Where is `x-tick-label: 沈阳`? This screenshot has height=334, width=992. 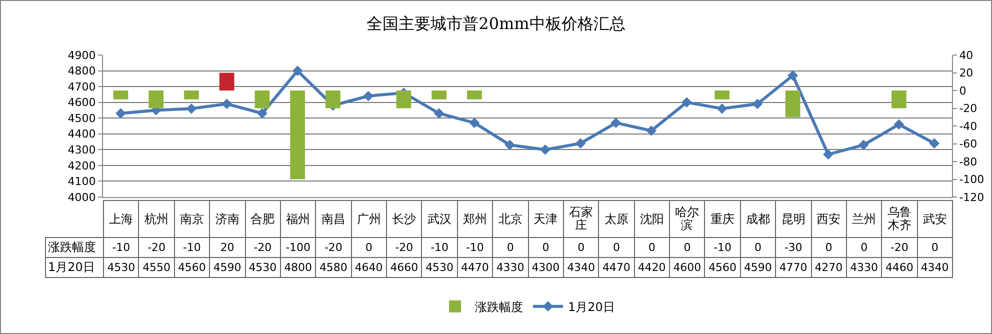 x-tick-label: 沈阳 is located at coordinates (652, 219).